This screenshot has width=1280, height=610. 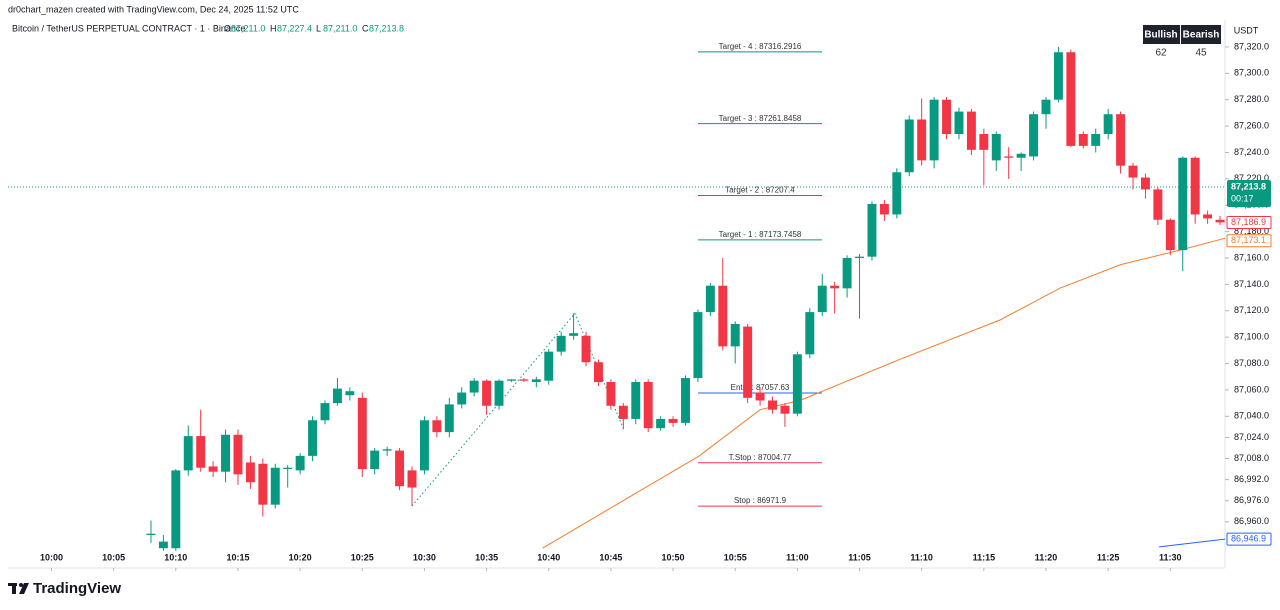 I want to click on axis-tag-label: 86,946.9, so click(x=1248, y=538).